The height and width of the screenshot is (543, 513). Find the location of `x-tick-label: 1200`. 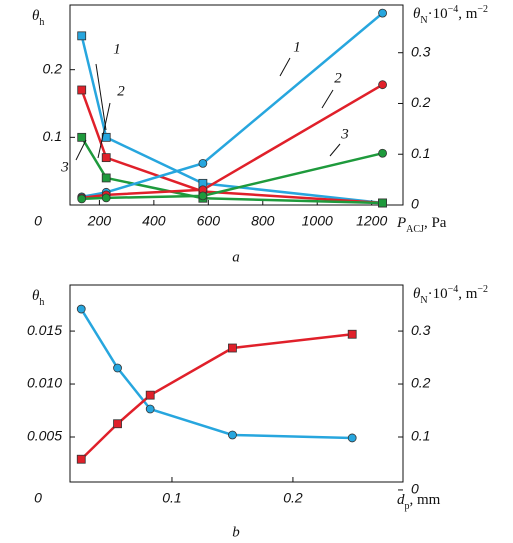

x-tick-label: 1200 is located at coordinates (371, 221).